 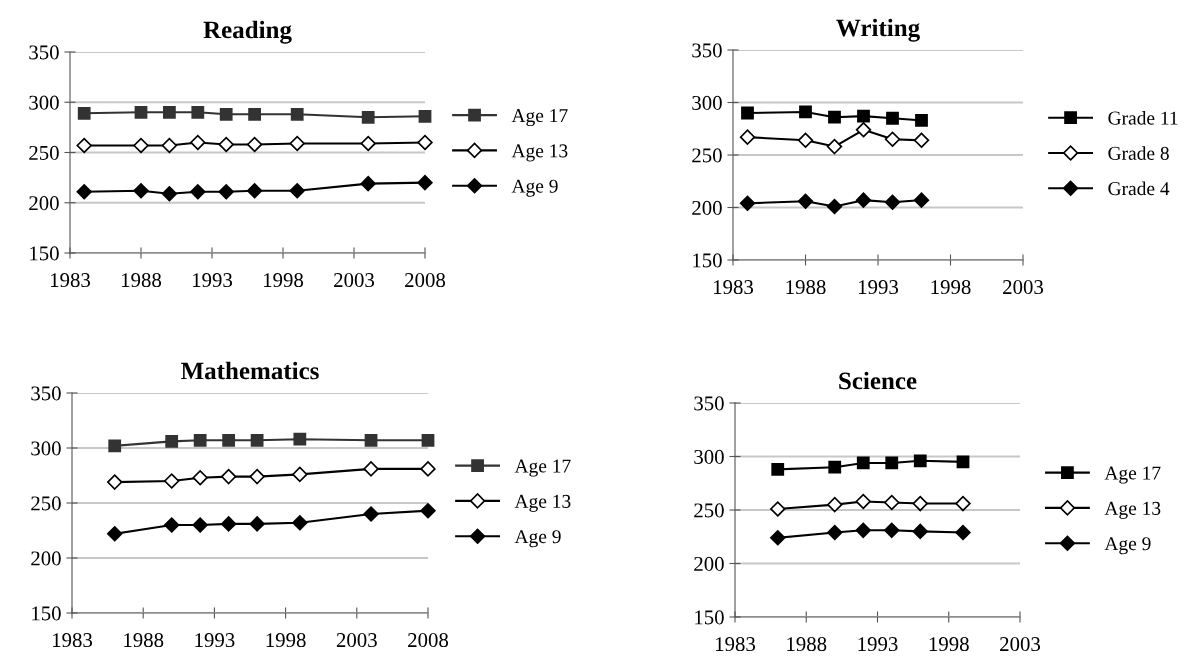 I want to click on y-tick-label: 150, so click(x=709, y=617).